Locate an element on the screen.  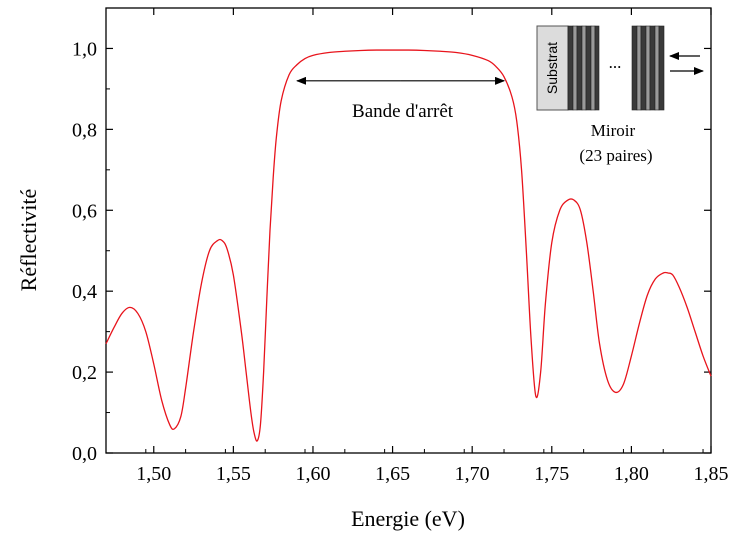
substrat-label: Substrat is located at coordinates (552, 68).